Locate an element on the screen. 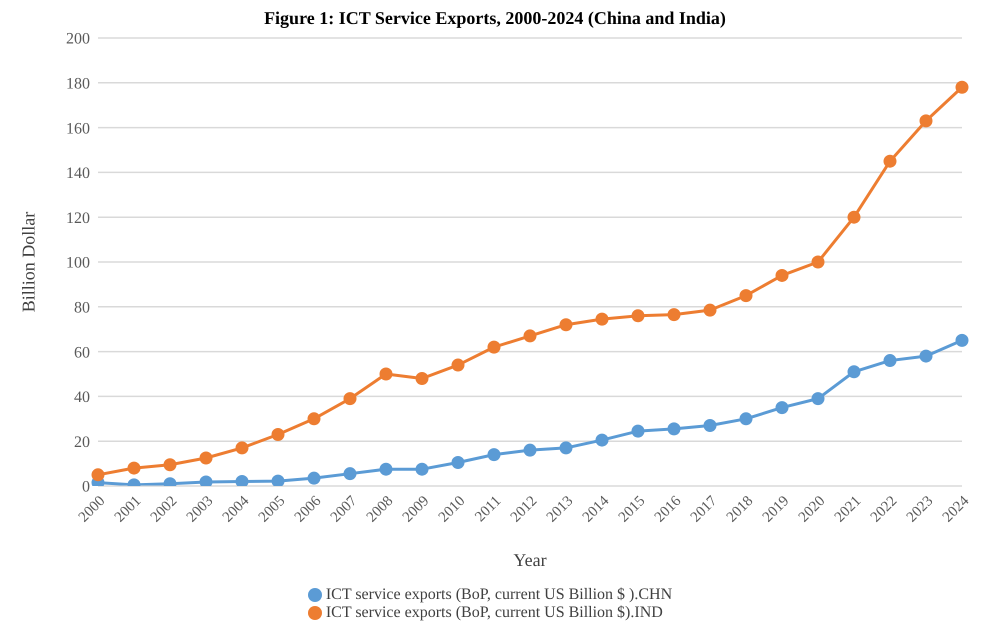 This screenshot has width=990, height=641. y-tick-label: 80 is located at coordinates (82, 307).